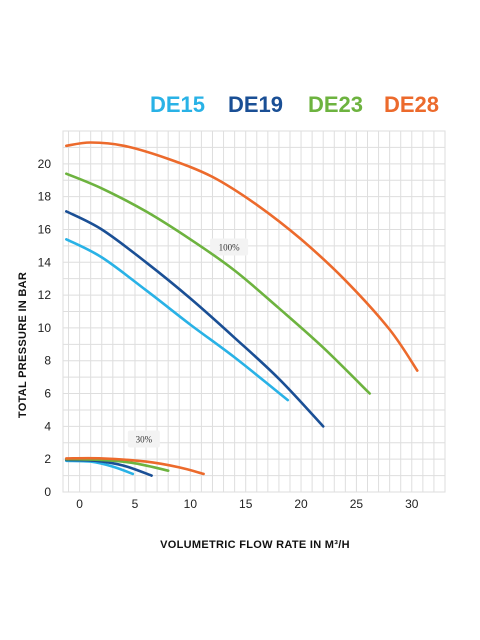  Describe the element at coordinates (357, 504) in the screenshot. I see `x-tick-label: 25` at that location.